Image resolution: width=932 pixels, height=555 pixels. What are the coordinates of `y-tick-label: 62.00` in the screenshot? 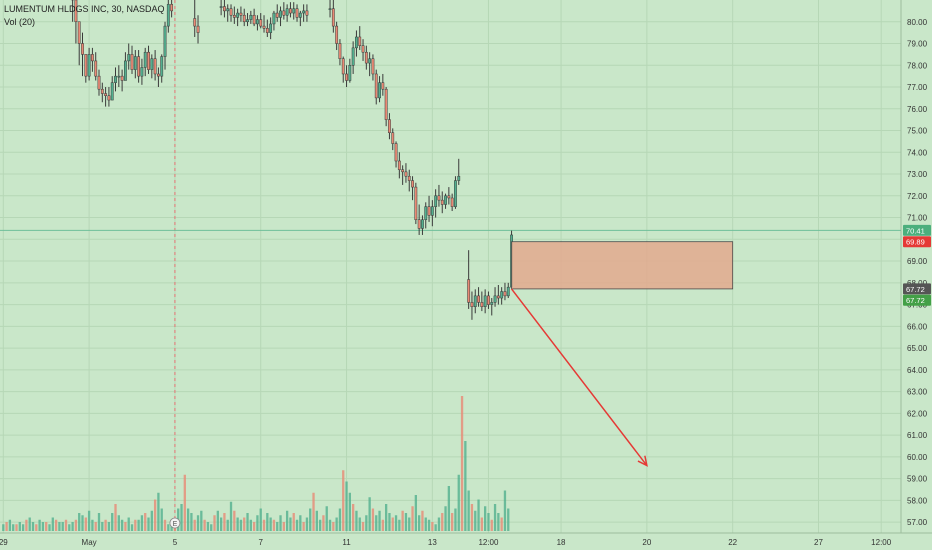 It's located at (917, 413).